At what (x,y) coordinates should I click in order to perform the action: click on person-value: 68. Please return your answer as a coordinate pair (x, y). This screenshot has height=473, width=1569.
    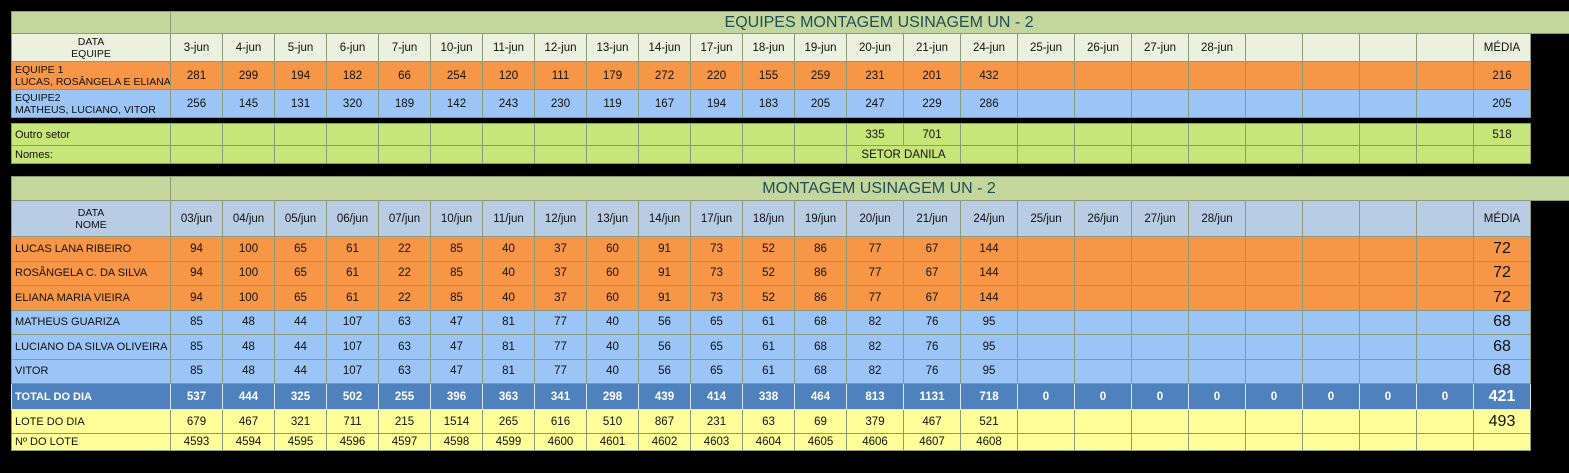
    Looking at the image, I should click on (820, 347).